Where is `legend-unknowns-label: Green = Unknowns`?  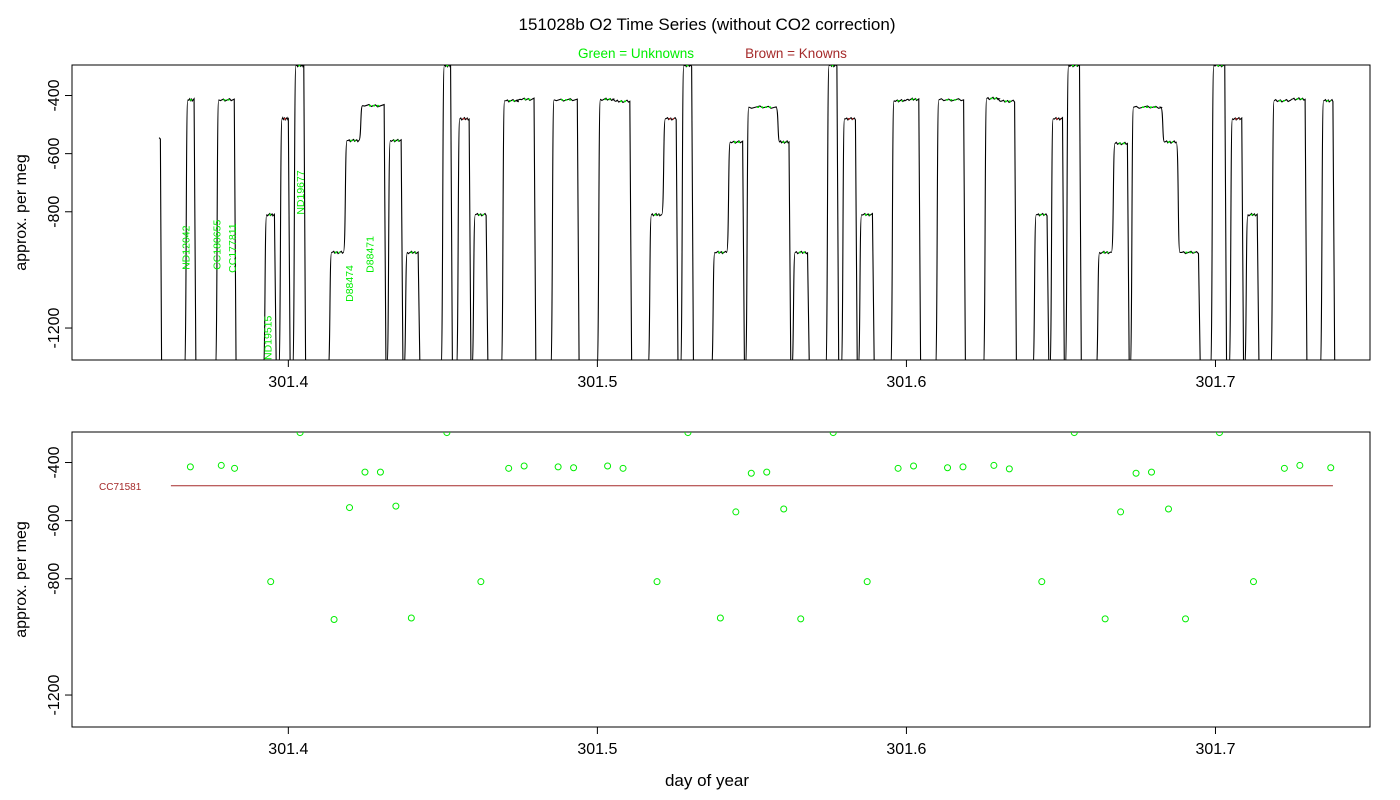 legend-unknowns-label: Green = Unknowns is located at coordinates (636, 53).